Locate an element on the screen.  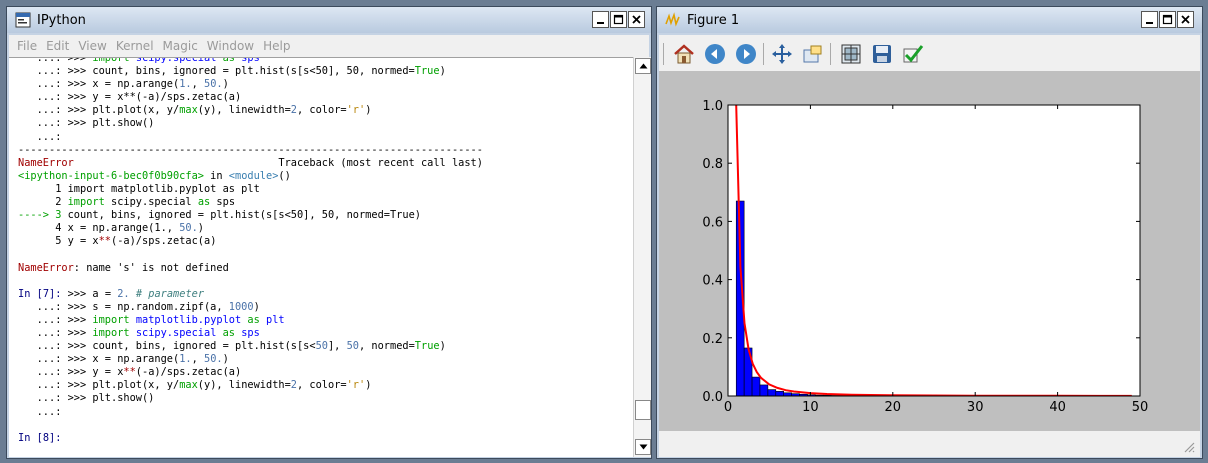
close-button is located at coordinates (636, 19).